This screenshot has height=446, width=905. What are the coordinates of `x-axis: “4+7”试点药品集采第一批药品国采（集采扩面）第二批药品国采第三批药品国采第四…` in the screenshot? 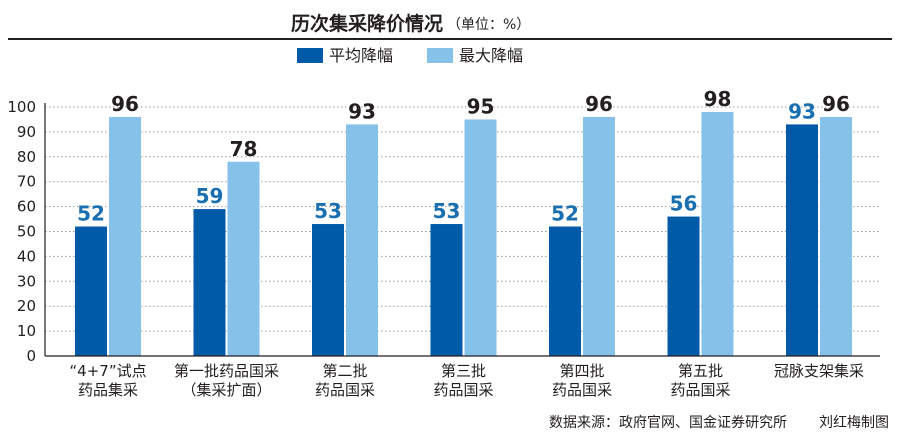 It's located at (462, 377).